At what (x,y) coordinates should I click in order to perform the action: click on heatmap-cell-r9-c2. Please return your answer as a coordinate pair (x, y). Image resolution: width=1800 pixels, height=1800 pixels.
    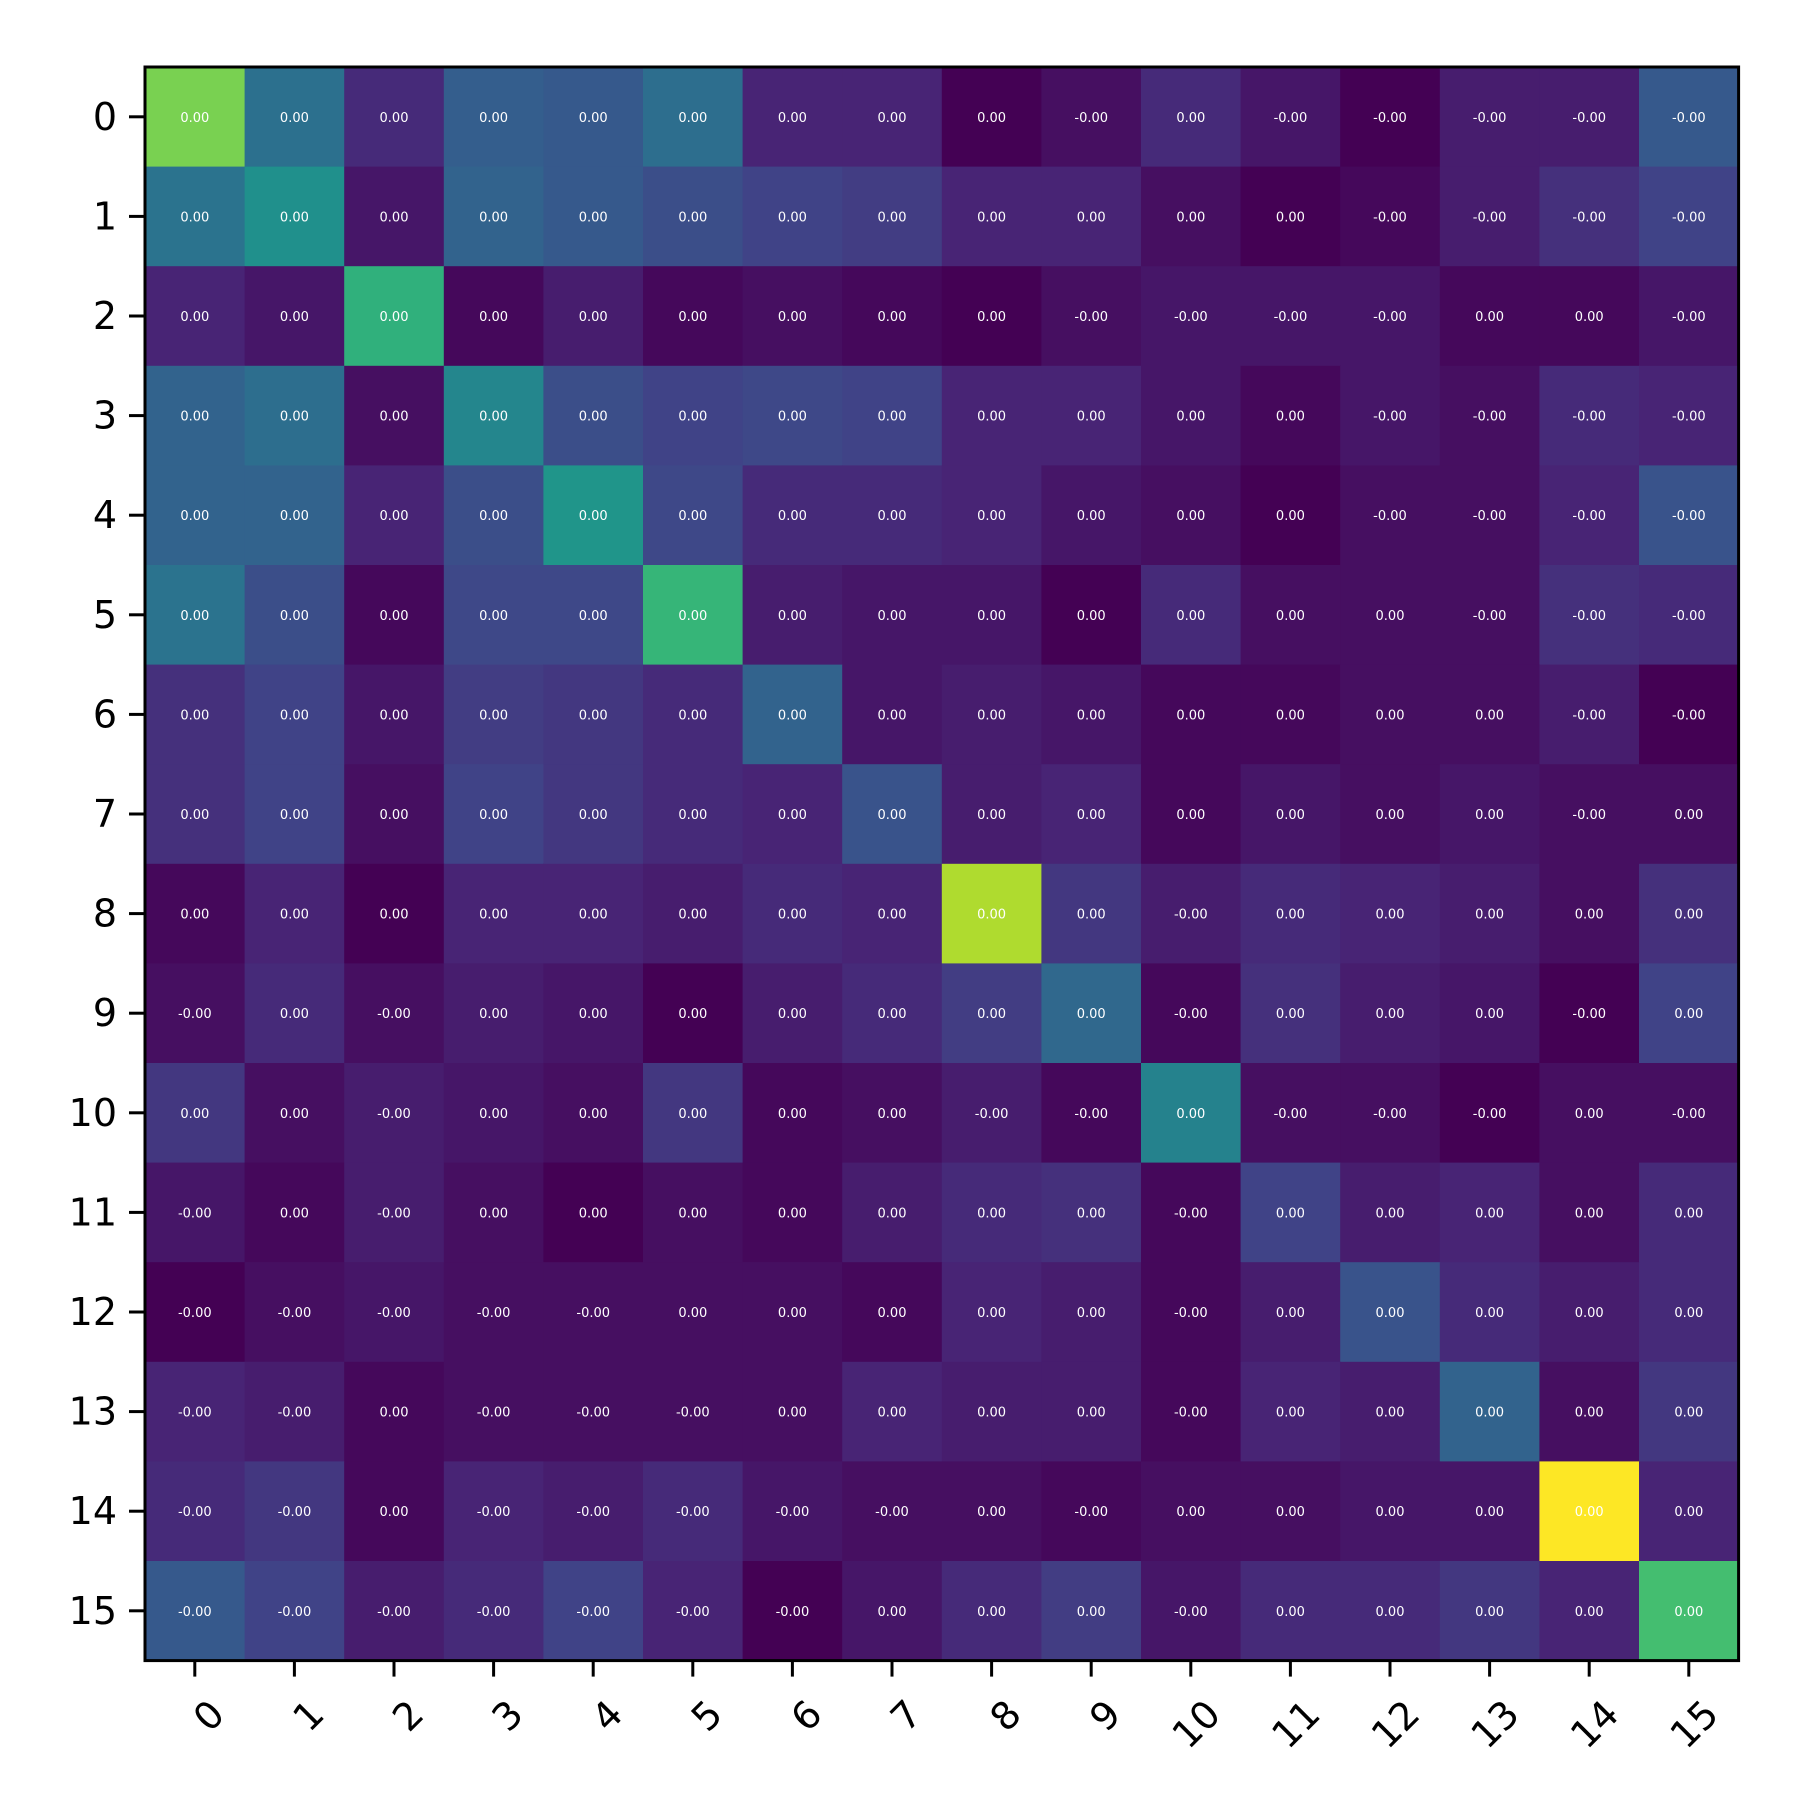
    Looking at the image, I should click on (394, 1013).